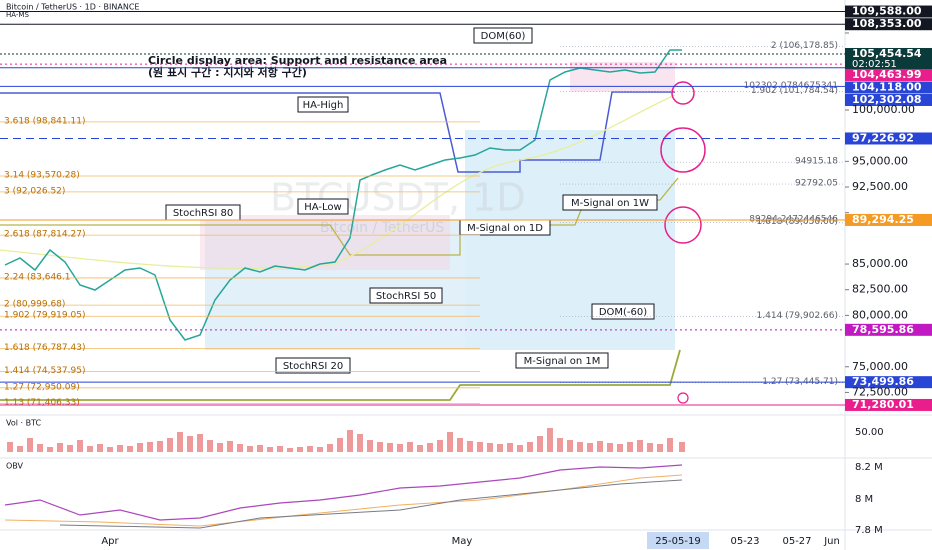  I want to click on svg-text: StochRSI 20, so click(313, 366).